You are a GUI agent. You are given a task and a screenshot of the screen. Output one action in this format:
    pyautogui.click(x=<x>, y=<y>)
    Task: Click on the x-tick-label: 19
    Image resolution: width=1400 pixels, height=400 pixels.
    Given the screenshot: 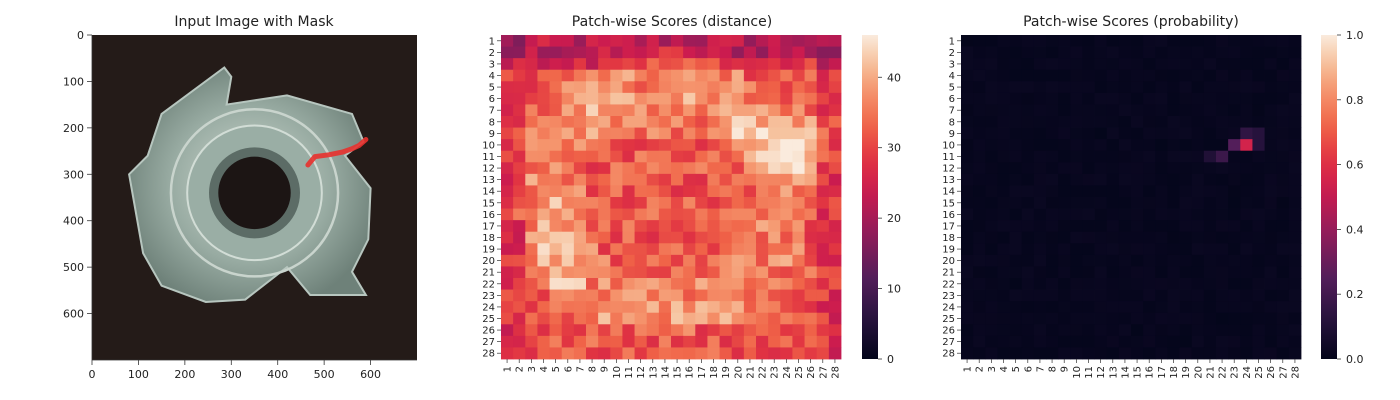 What is the action you would take?
    pyautogui.click(x=1186, y=372)
    